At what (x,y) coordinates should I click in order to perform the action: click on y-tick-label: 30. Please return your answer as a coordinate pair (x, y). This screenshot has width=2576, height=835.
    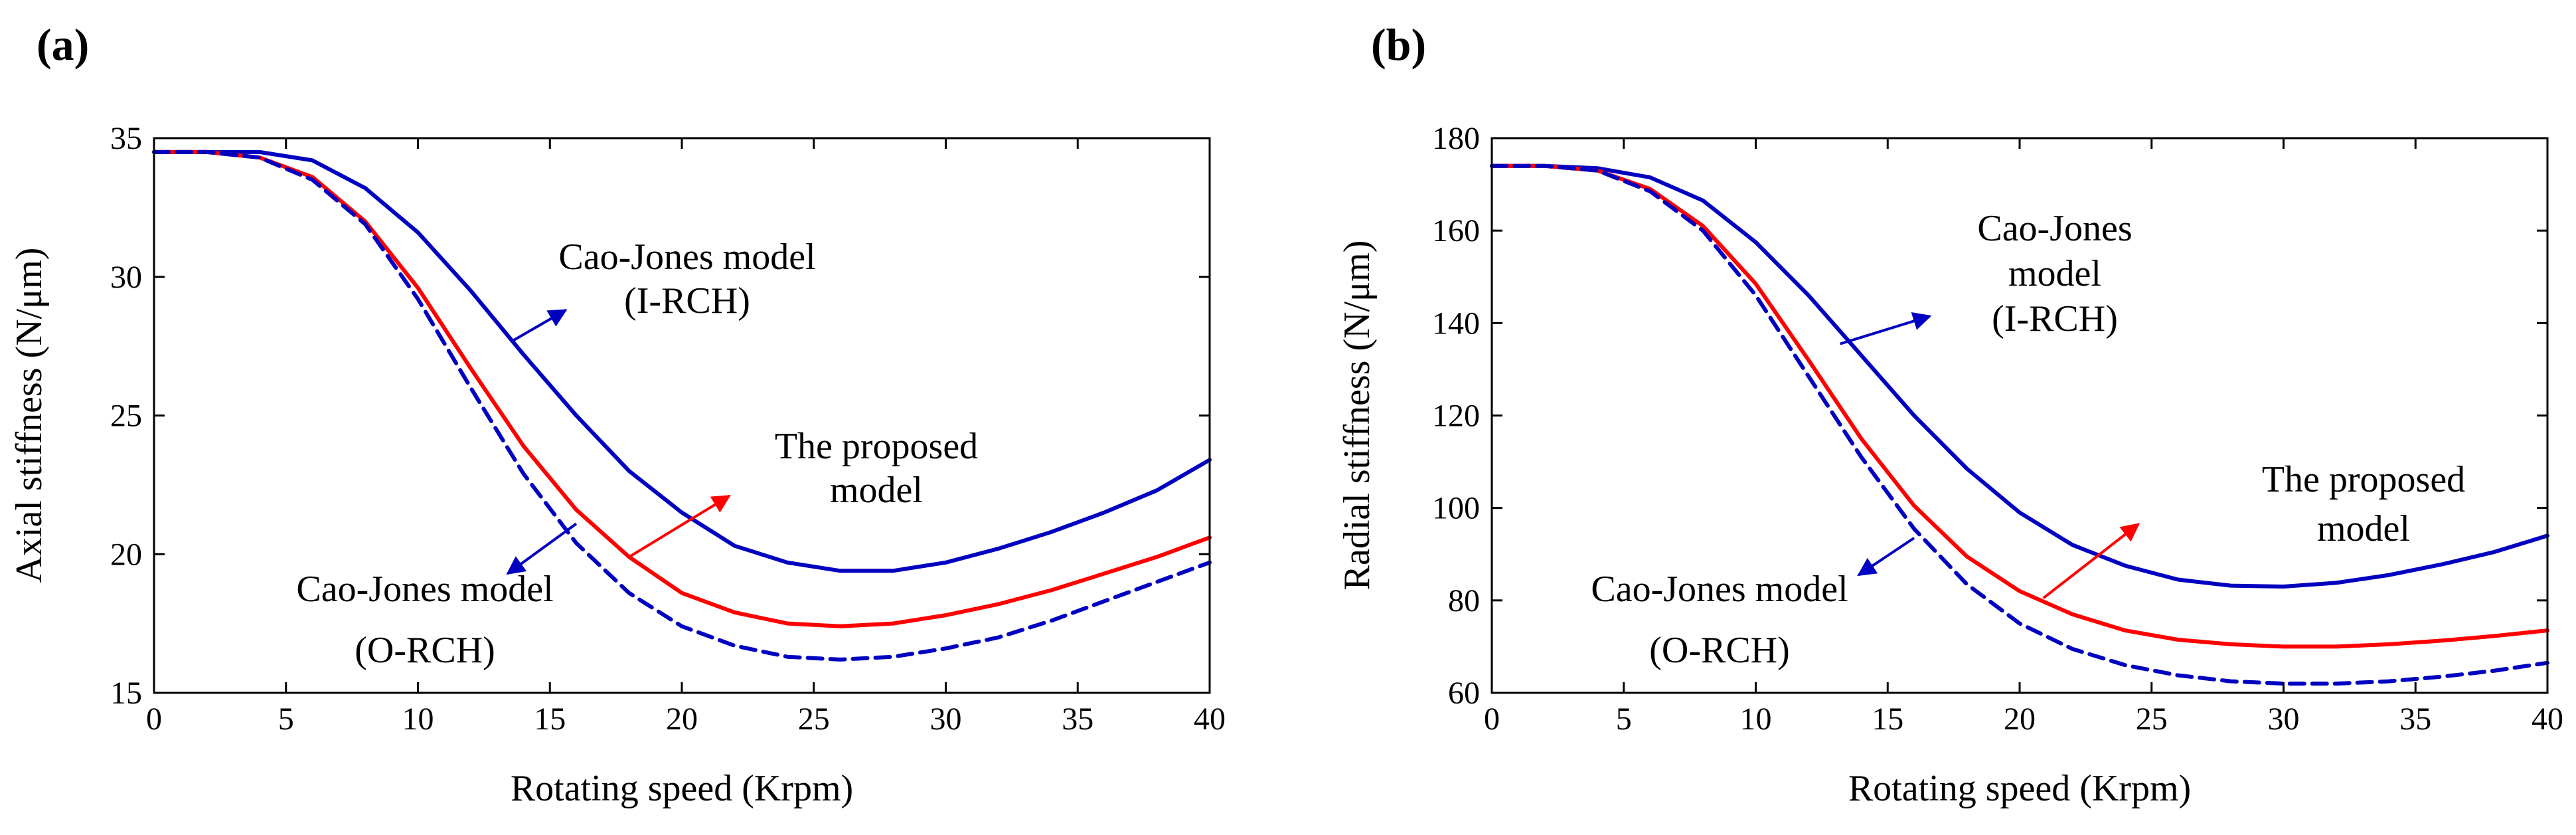
    Looking at the image, I should click on (126, 277).